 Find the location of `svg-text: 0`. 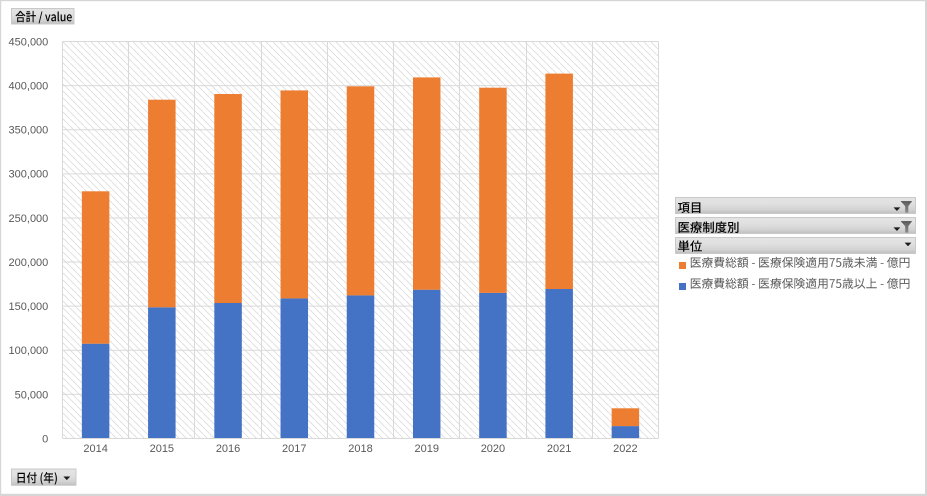

svg-text: 0 is located at coordinates (45, 439).